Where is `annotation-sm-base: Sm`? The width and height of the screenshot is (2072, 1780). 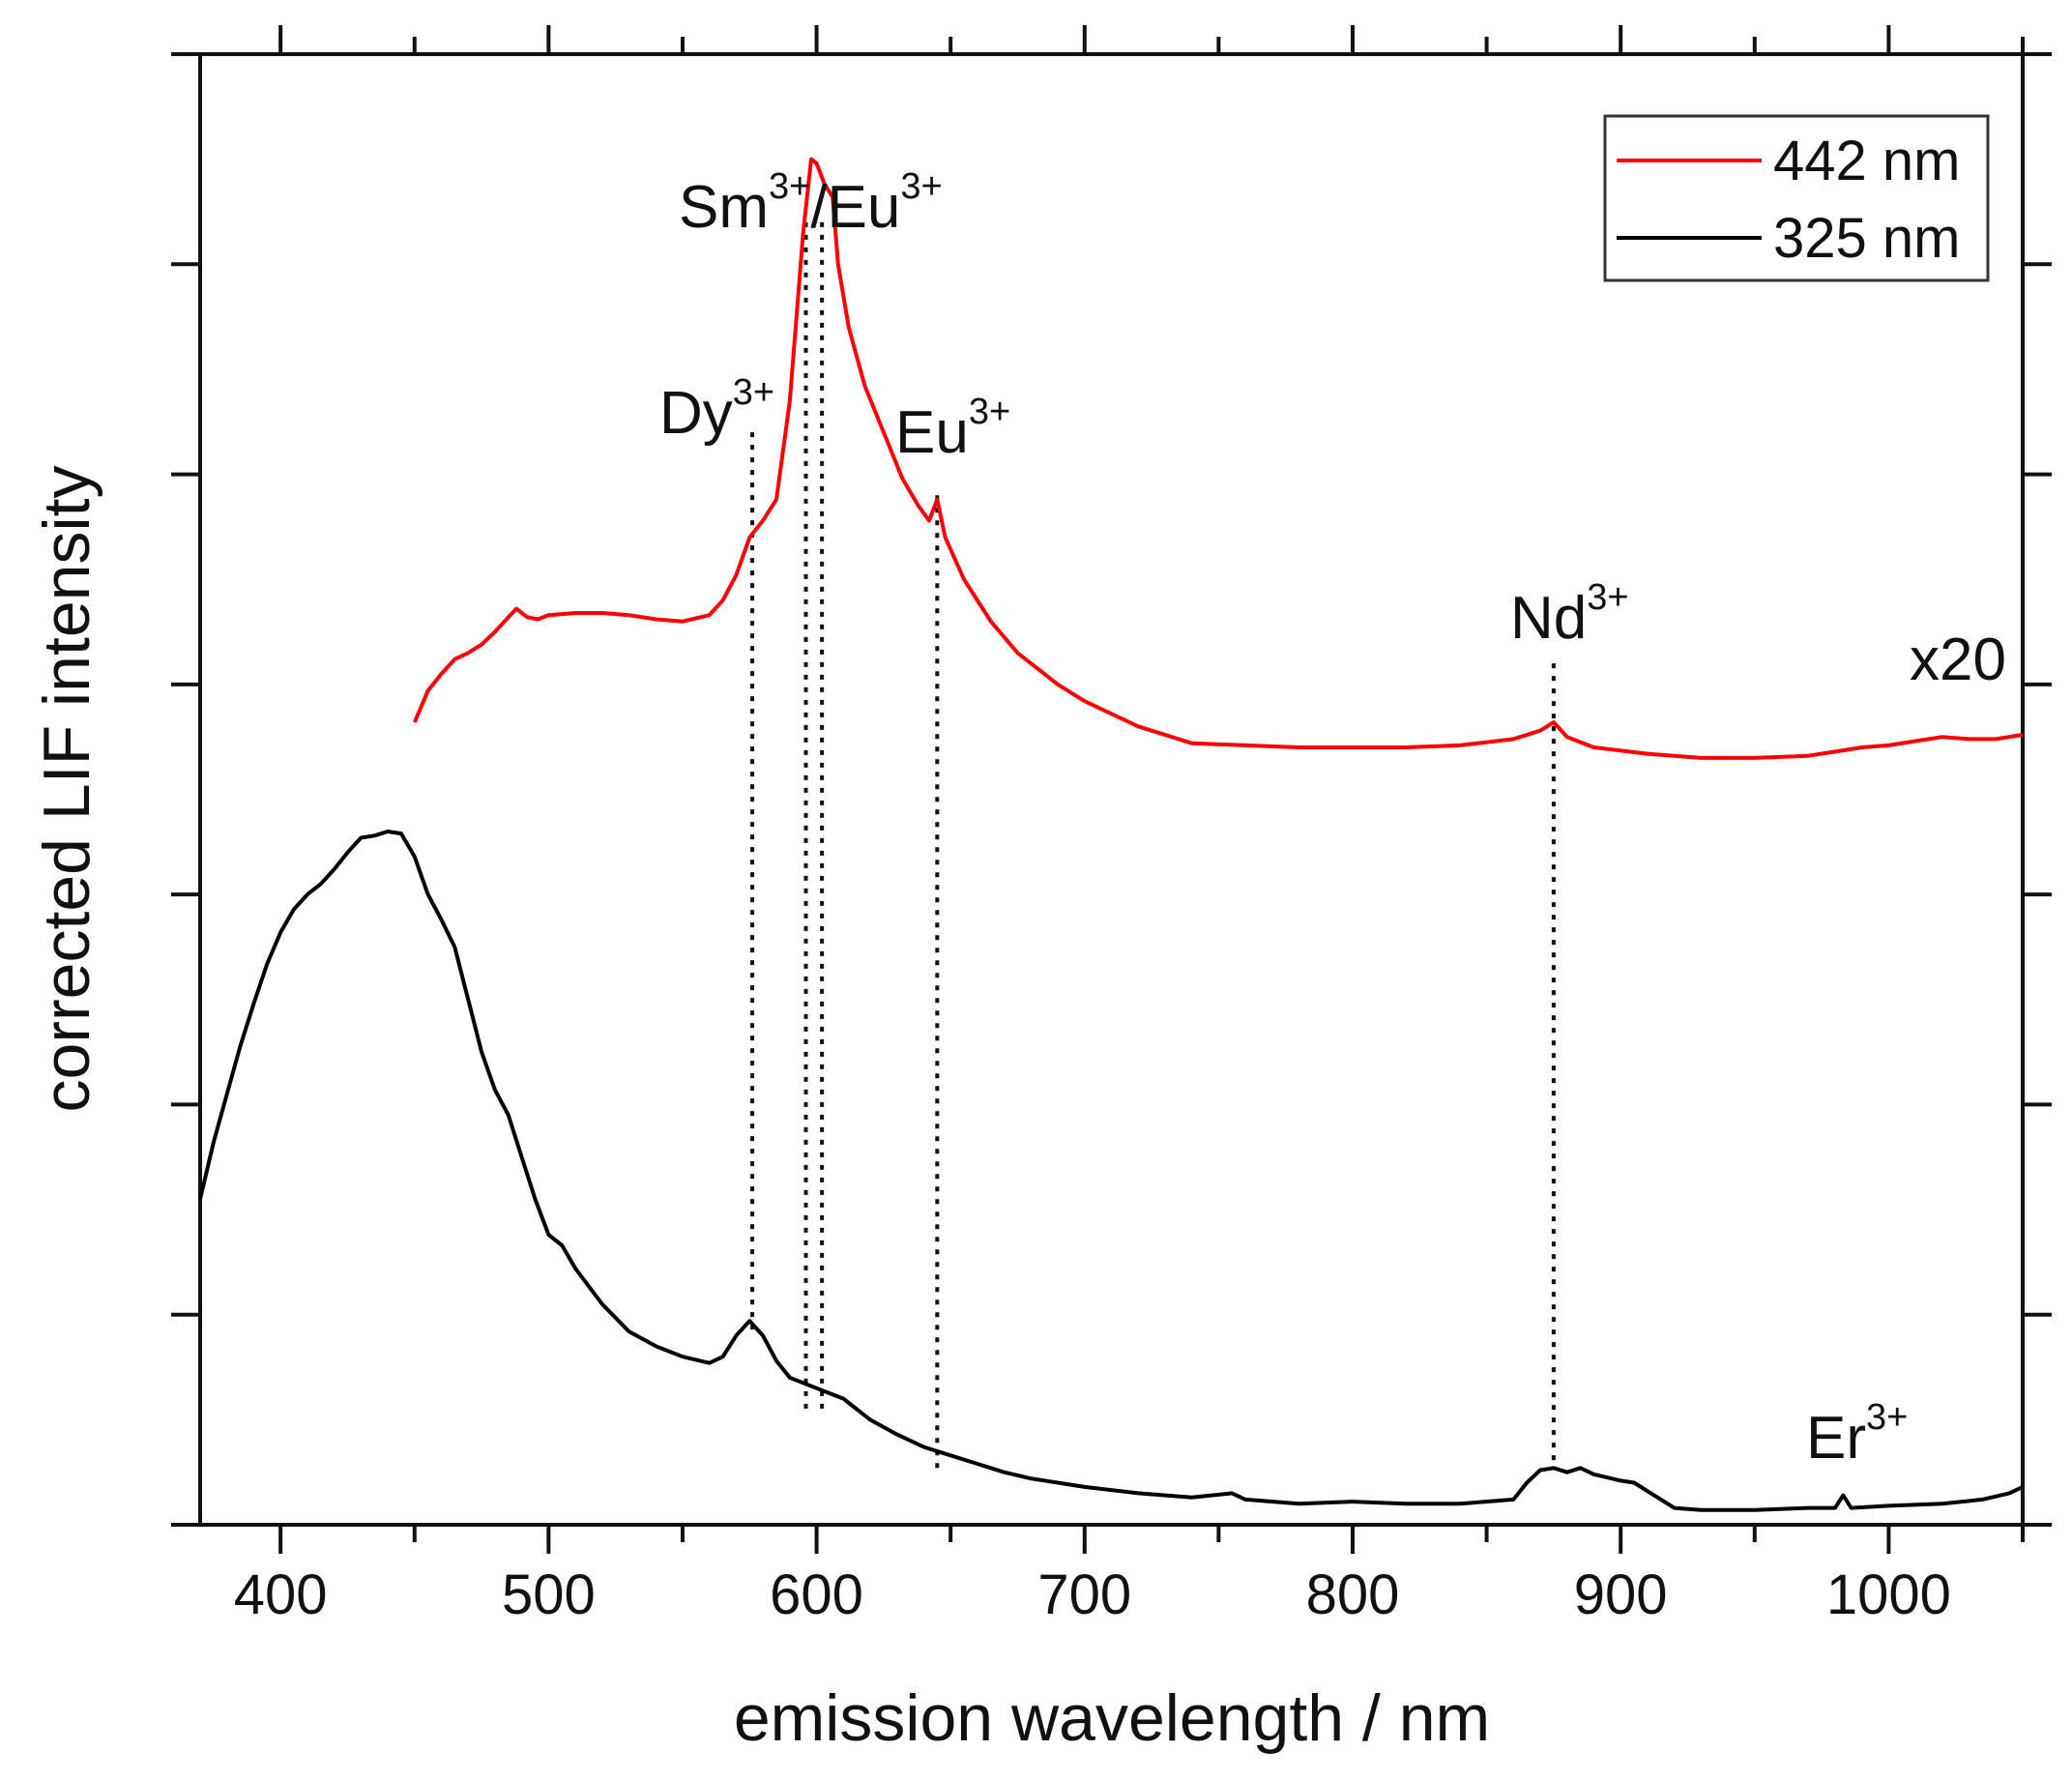
annotation-sm-base: Sm is located at coordinates (724, 208).